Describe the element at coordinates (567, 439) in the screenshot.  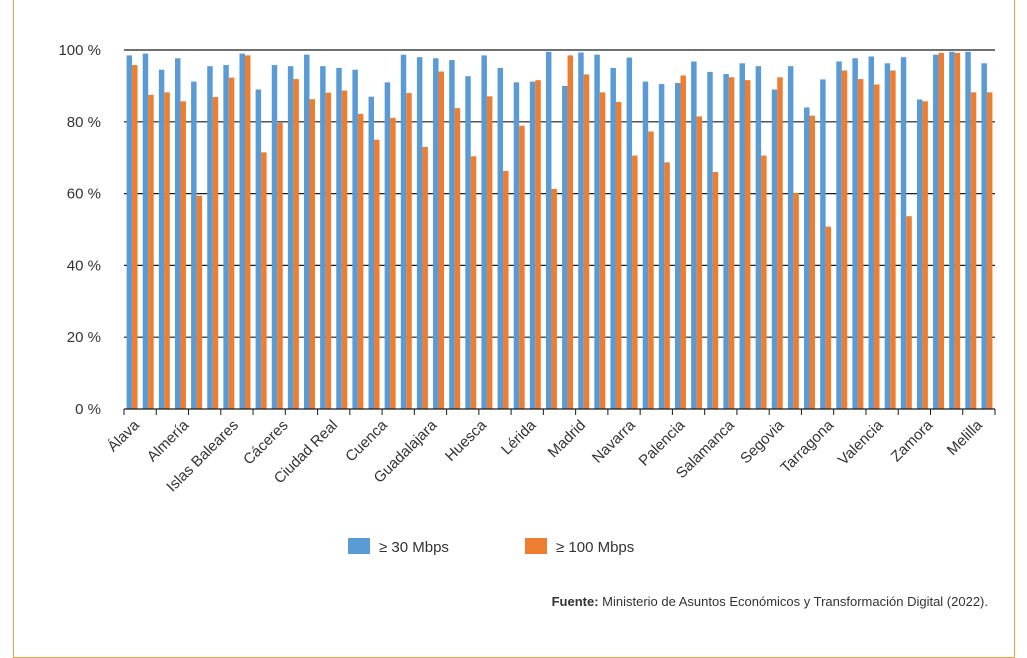
I see `x-category-label: Madrid` at that location.